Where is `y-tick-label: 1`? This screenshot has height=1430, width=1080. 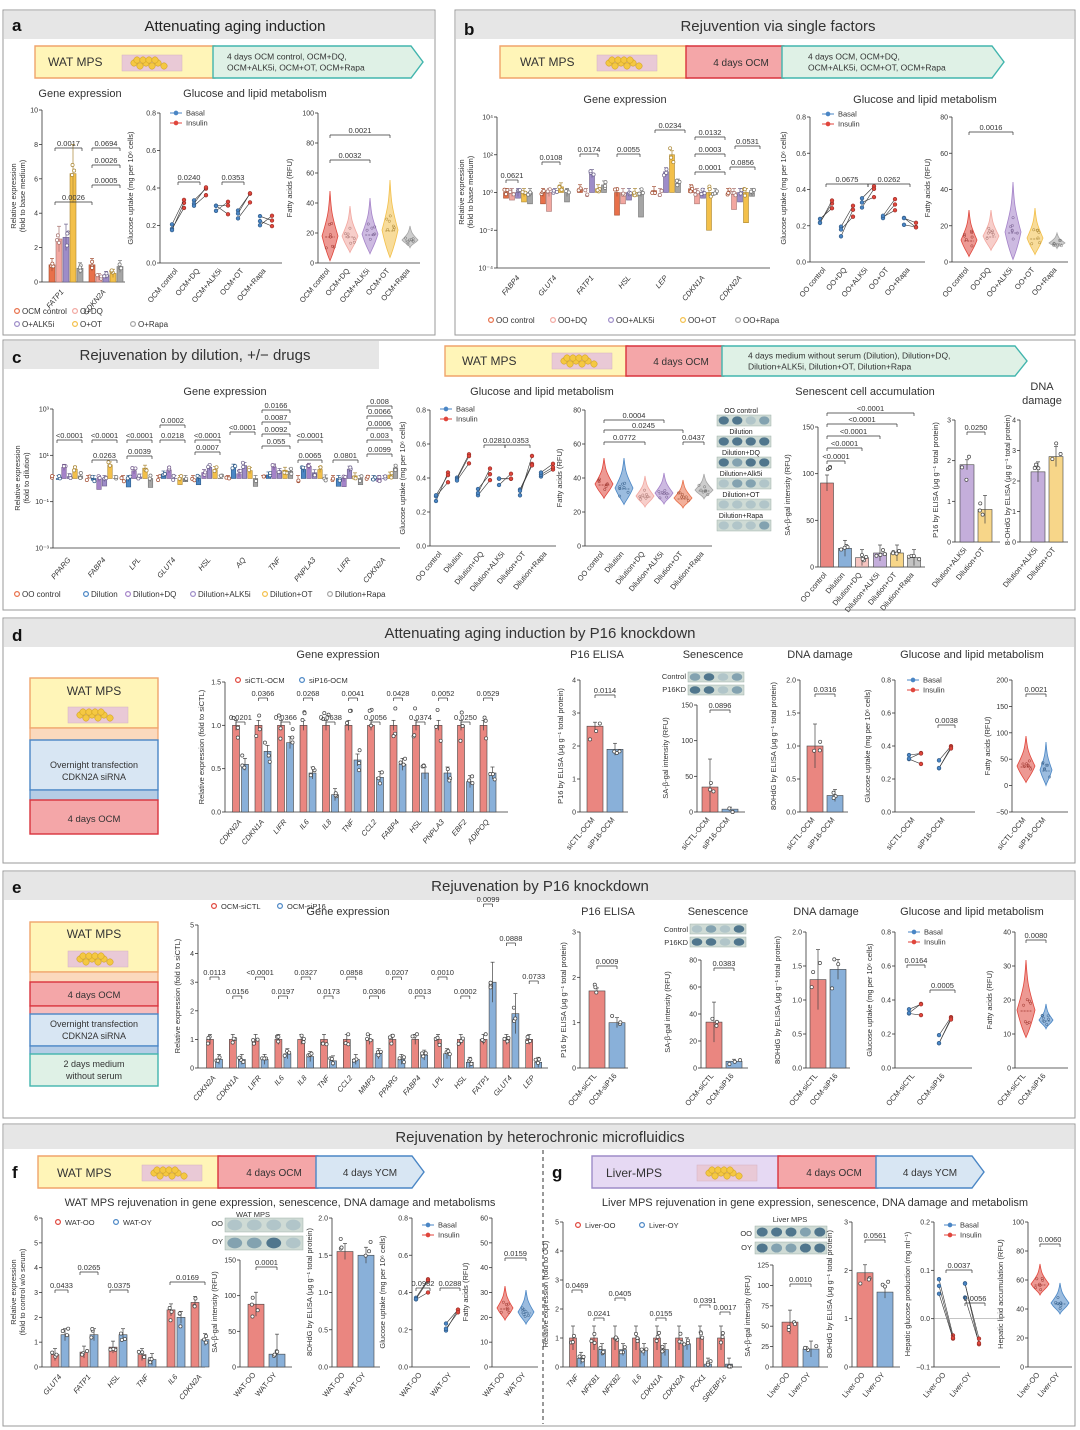
y-tick-label: 1 is located at coordinates (949, 502).